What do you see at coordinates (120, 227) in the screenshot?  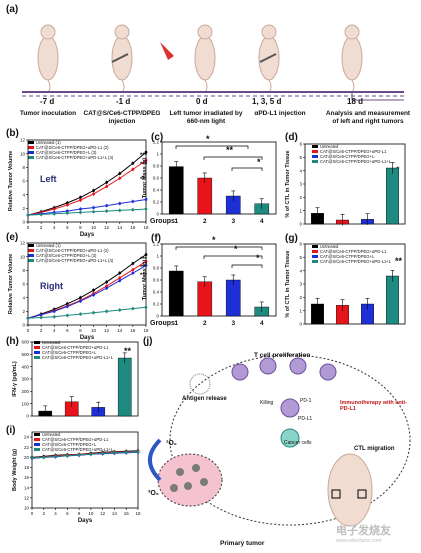 I see `x-tick-label-b-7: 14` at bounding box center [120, 227].